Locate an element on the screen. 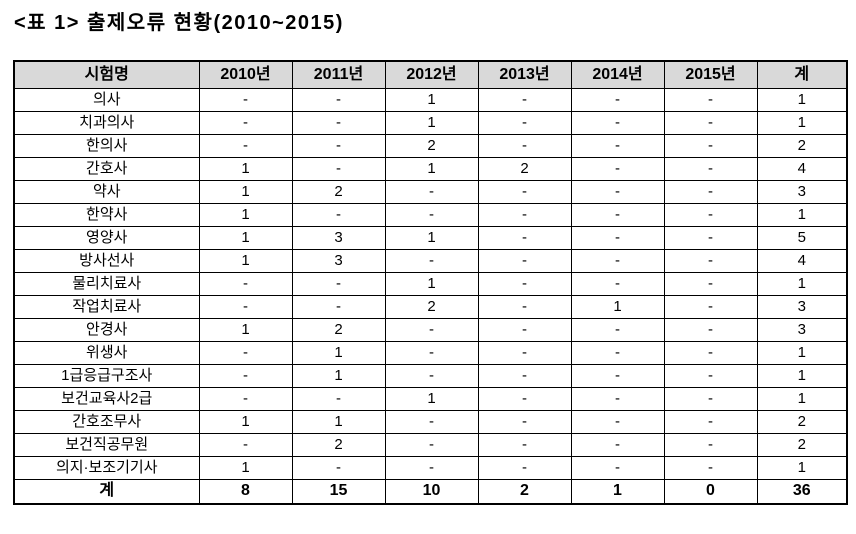 This screenshot has width=856, height=534. table-row: 약사 1 2 - - - - 3 is located at coordinates (430, 191).